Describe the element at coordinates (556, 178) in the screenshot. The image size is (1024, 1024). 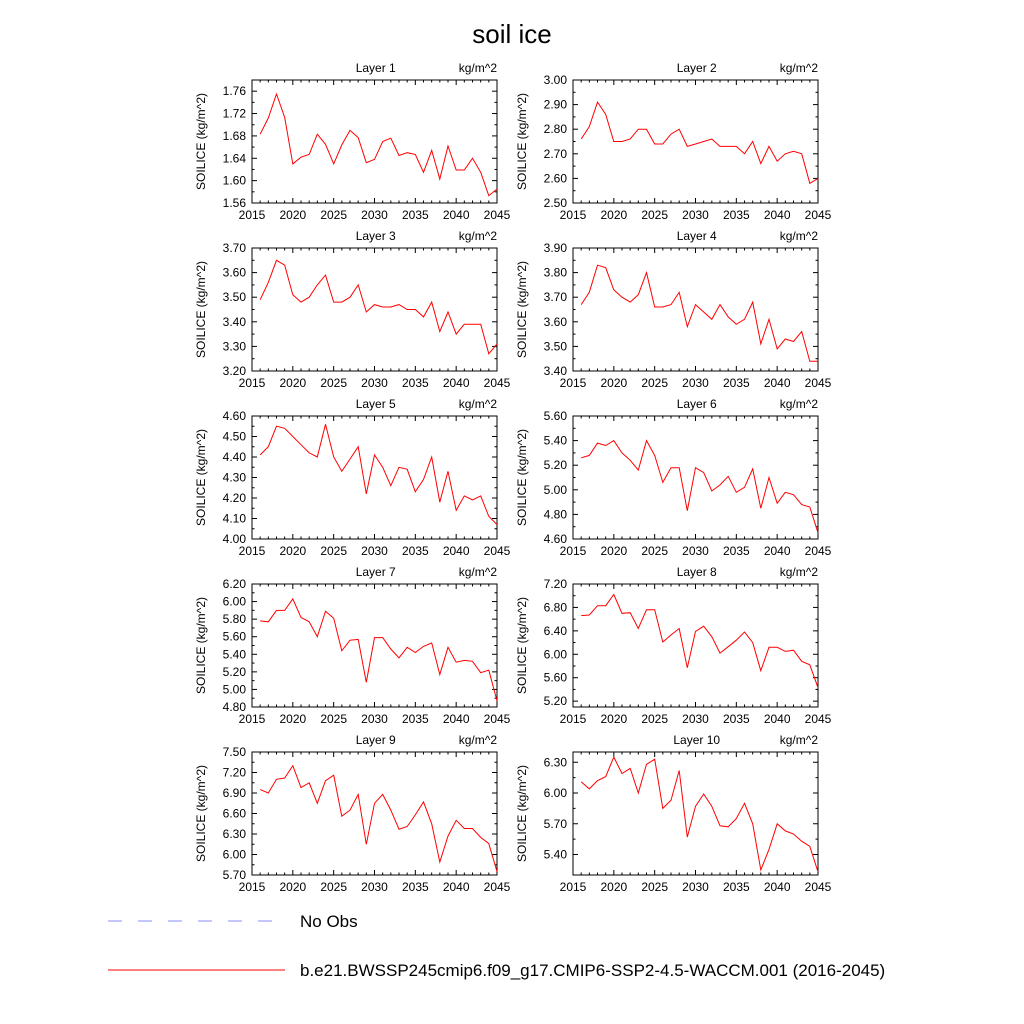
I see `y-tick-label: 2.60` at that location.